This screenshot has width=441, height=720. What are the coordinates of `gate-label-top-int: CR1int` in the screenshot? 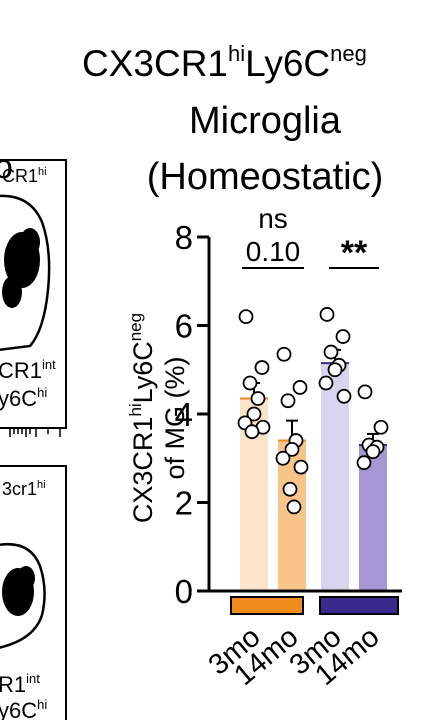 It's located at (28, 370).